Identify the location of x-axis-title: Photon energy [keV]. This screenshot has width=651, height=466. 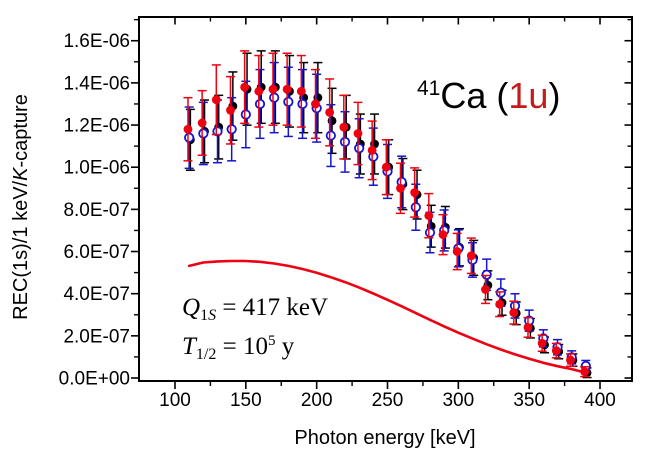
(385, 438).